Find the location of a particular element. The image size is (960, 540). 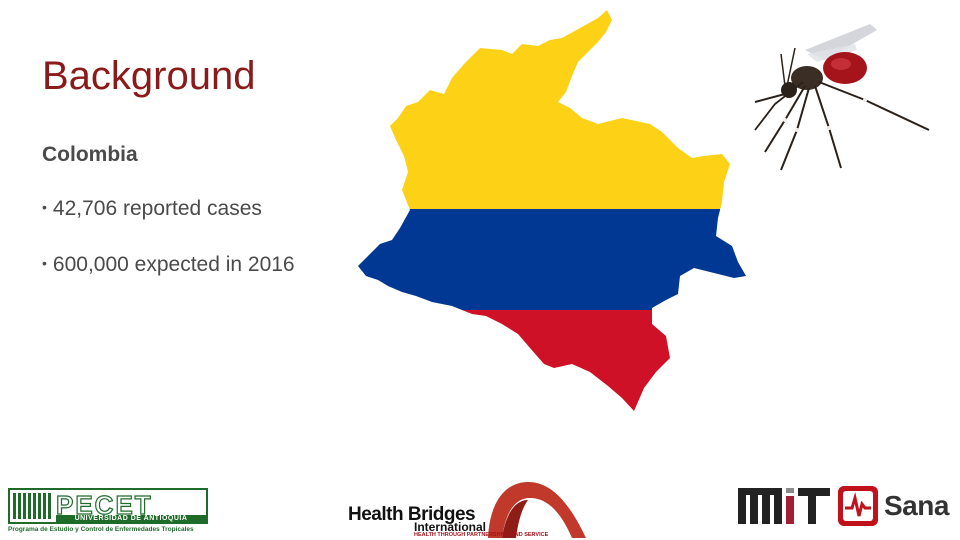

slide-title: Background is located at coordinates (149, 76).